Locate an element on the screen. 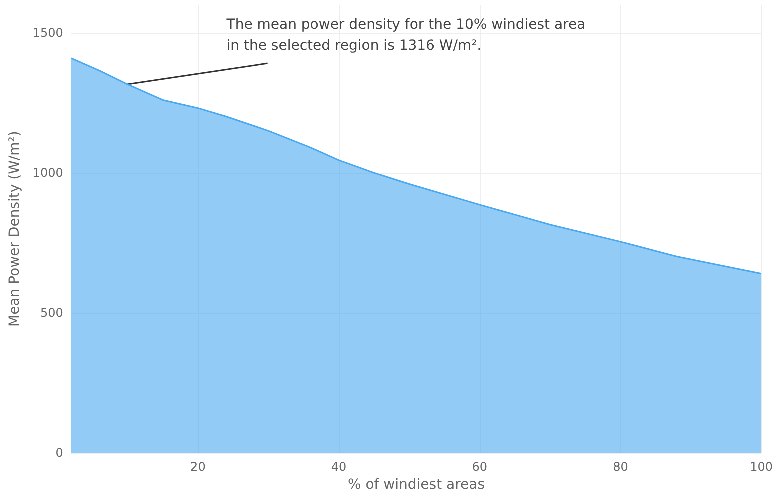 The height and width of the screenshot is (497, 776). x-tick-label: 40 is located at coordinates (339, 467).